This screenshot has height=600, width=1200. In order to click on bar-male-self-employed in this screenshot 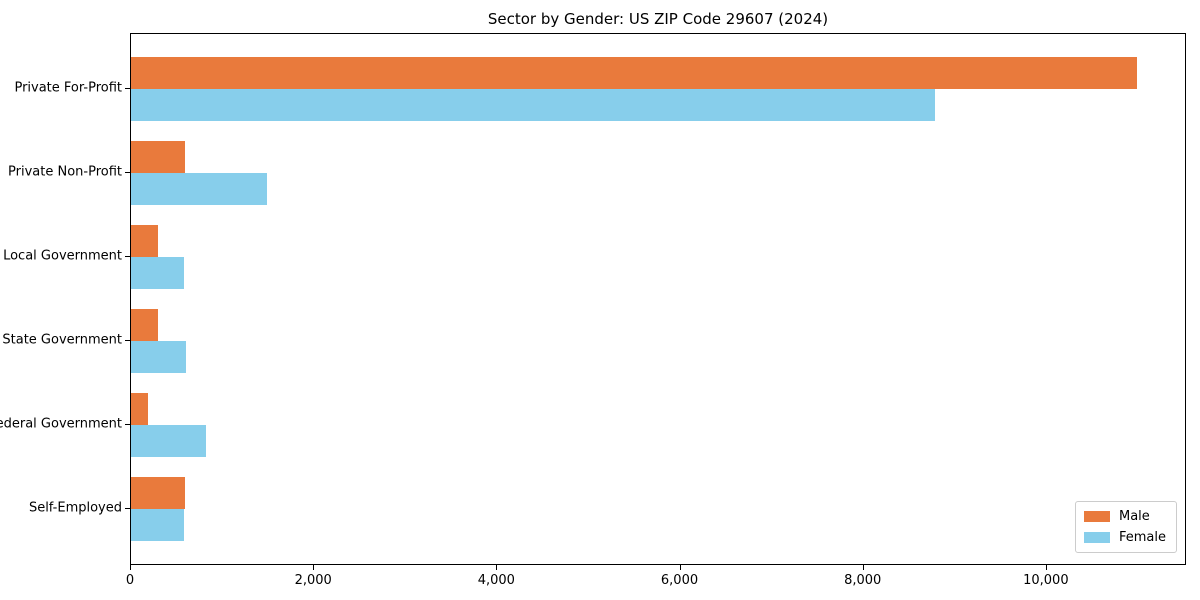, I will do `click(158, 493)`.